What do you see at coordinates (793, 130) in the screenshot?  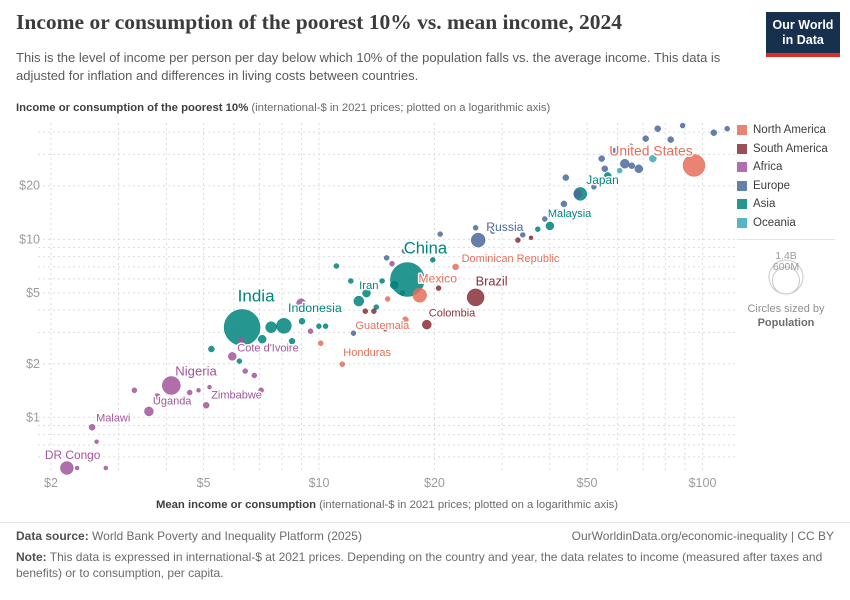 I see `legend-item-north-america: North America` at bounding box center [793, 130].